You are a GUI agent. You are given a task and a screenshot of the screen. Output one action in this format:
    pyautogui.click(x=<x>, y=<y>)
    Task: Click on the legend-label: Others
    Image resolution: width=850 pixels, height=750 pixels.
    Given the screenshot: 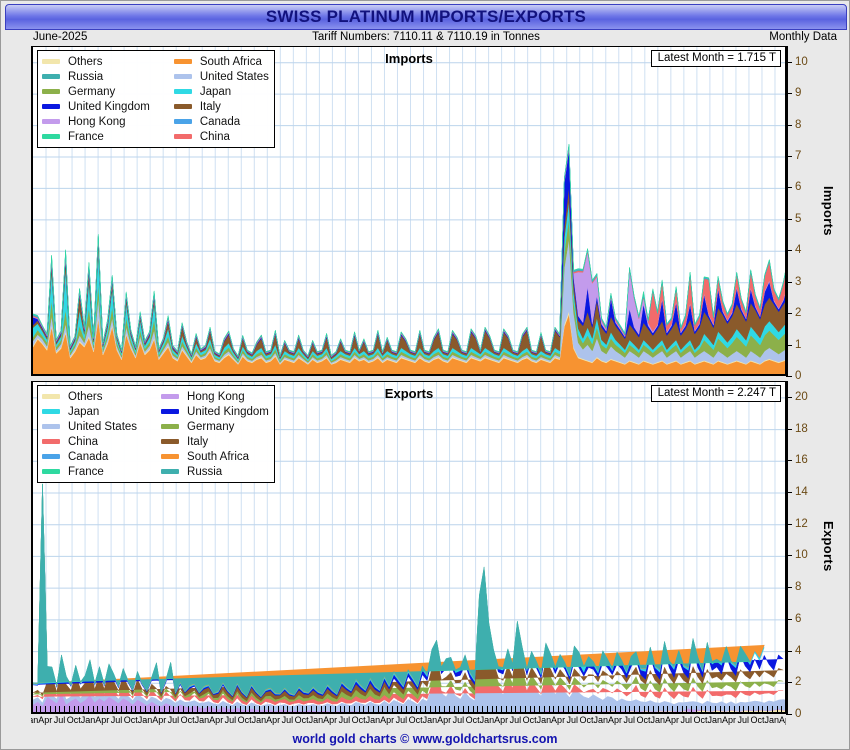 What is the action you would take?
    pyautogui.click(x=85, y=396)
    